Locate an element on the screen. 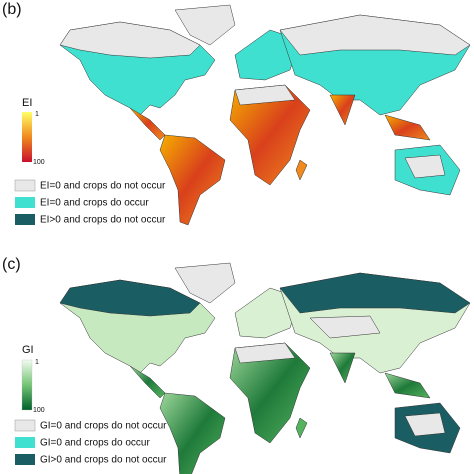 This screenshot has height=474, width=474. legend-entry: GI=0 and crops do occur is located at coordinates (95, 443).